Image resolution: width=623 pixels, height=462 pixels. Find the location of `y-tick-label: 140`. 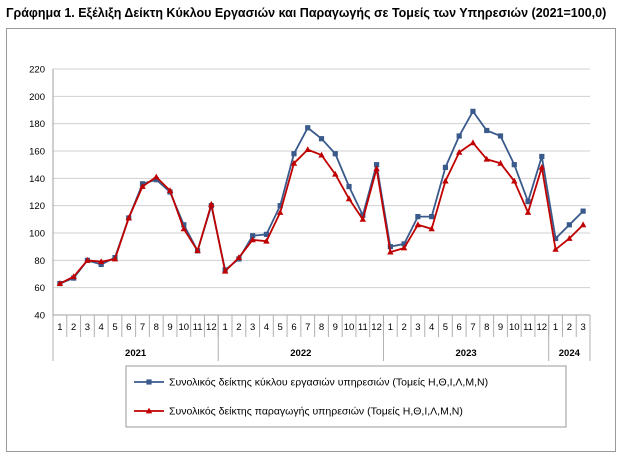

y-tick-label: 140 is located at coordinates (37, 179).